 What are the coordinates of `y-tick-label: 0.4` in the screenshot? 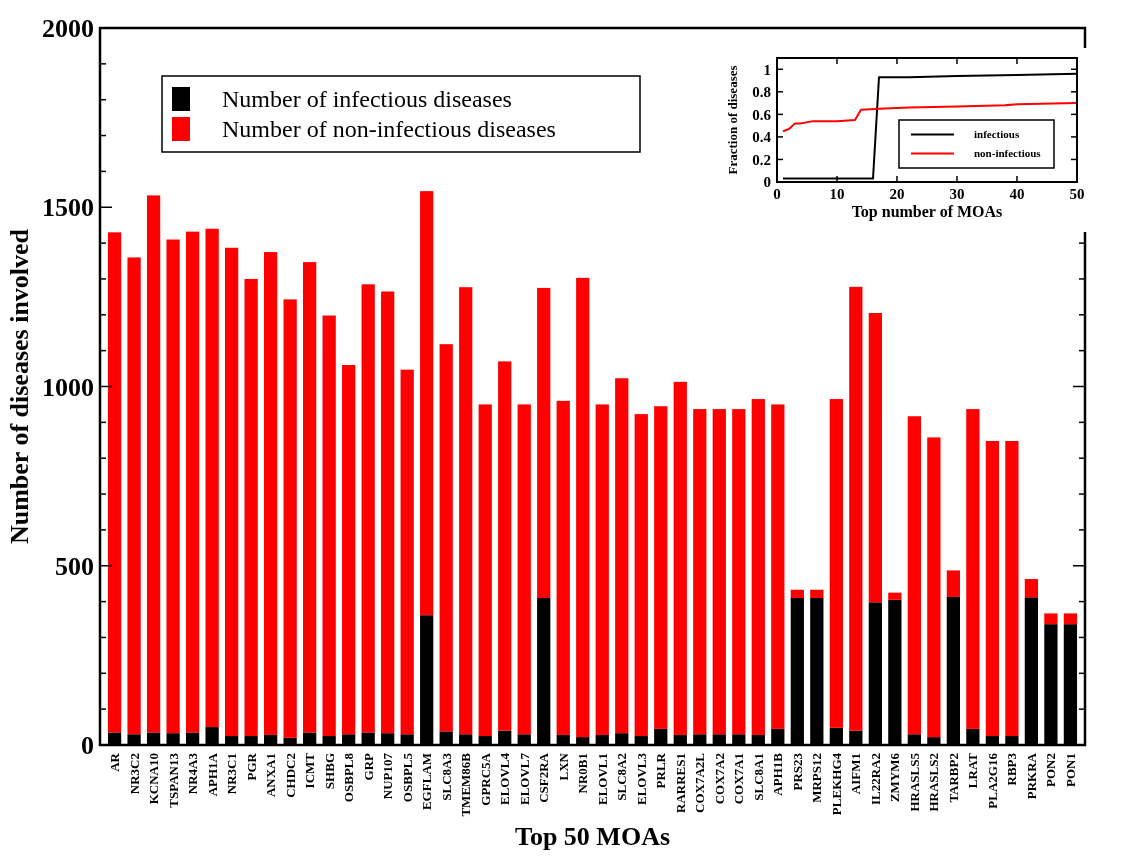 It's located at (762, 137).